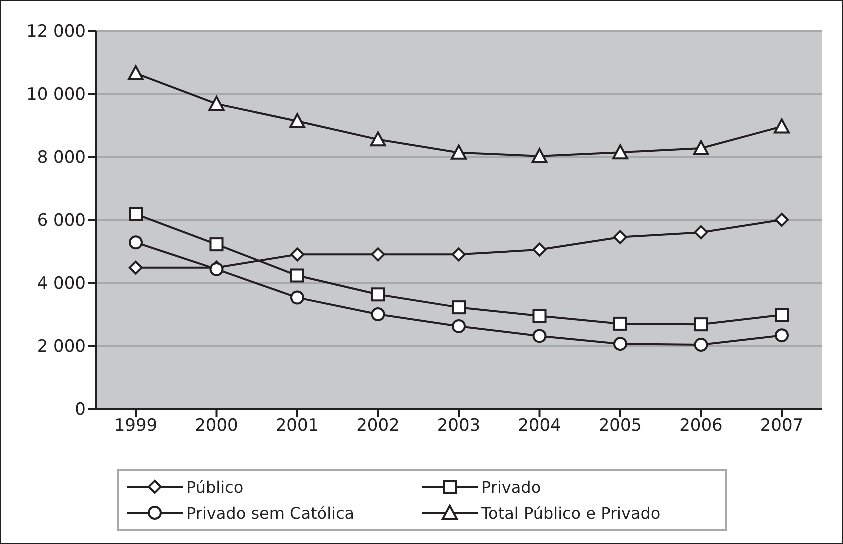  I want to click on x-tick-label: 2006, so click(701, 426).